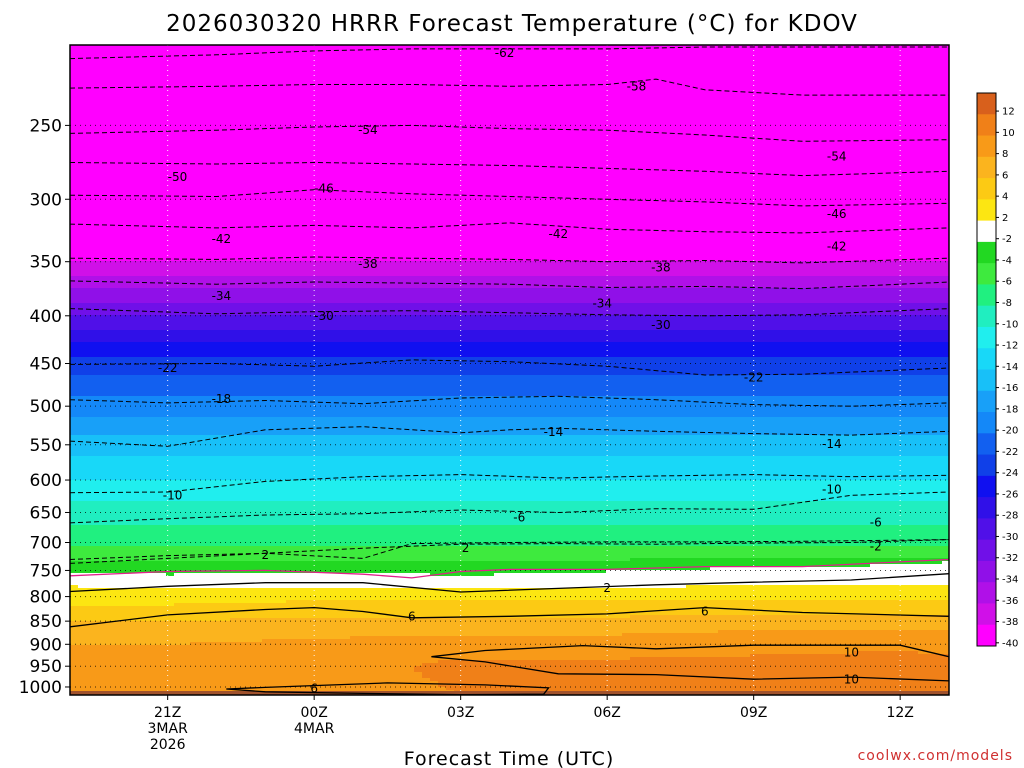 The height and width of the screenshot is (768, 1024). Describe the element at coordinates (46, 446) in the screenshot. I see `y-tick-label: 550` at that location.